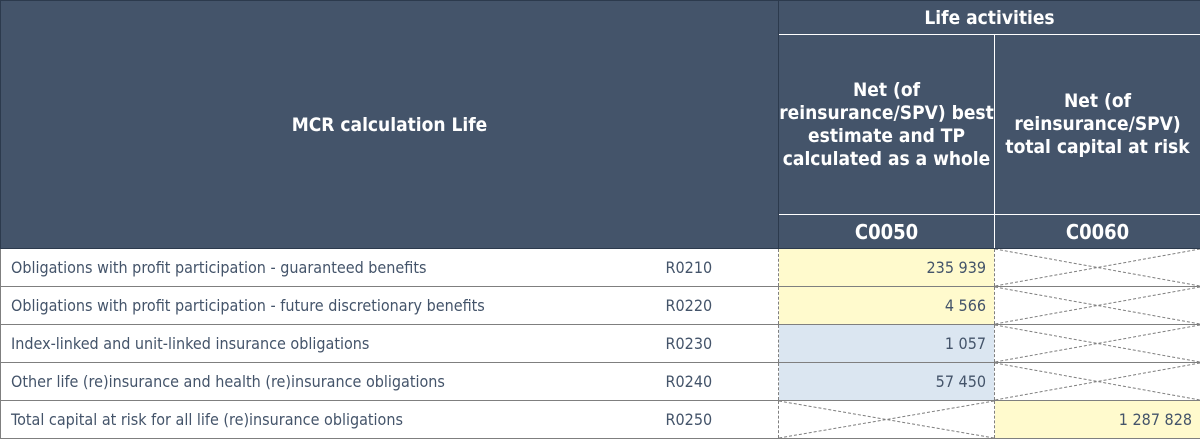  I want to click on column-code-c0060: C0060, so click(1097, 231).